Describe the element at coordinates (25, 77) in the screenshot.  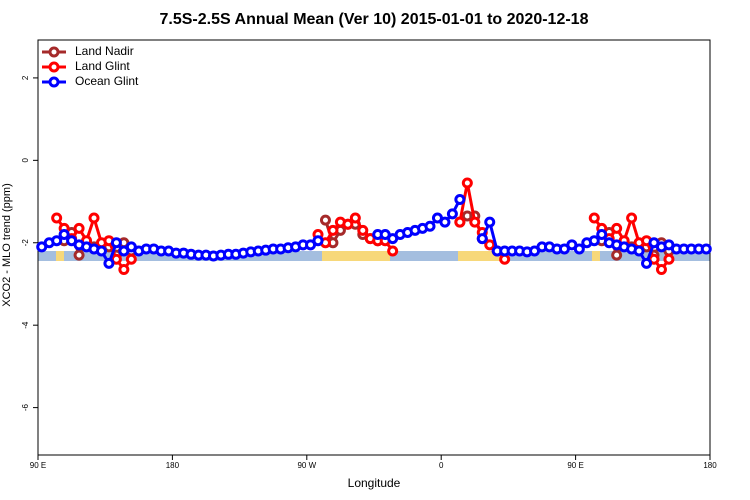
I see `y-tick-label: 2` at that location.